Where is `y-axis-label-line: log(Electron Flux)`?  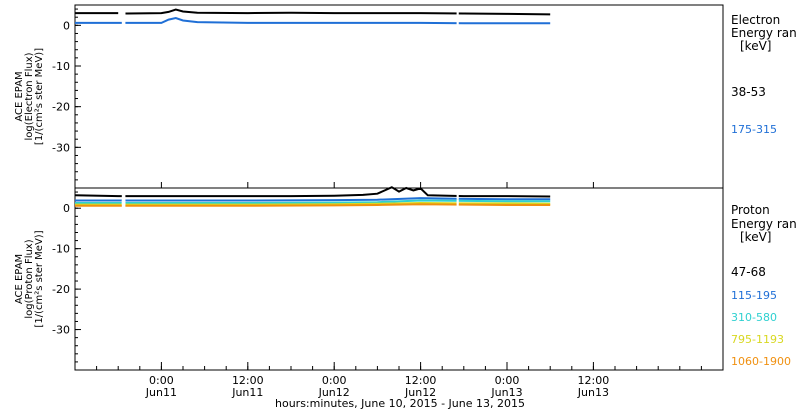
y-axis-label-line: log(Electron Flux) is located at coordinates (29, 96).